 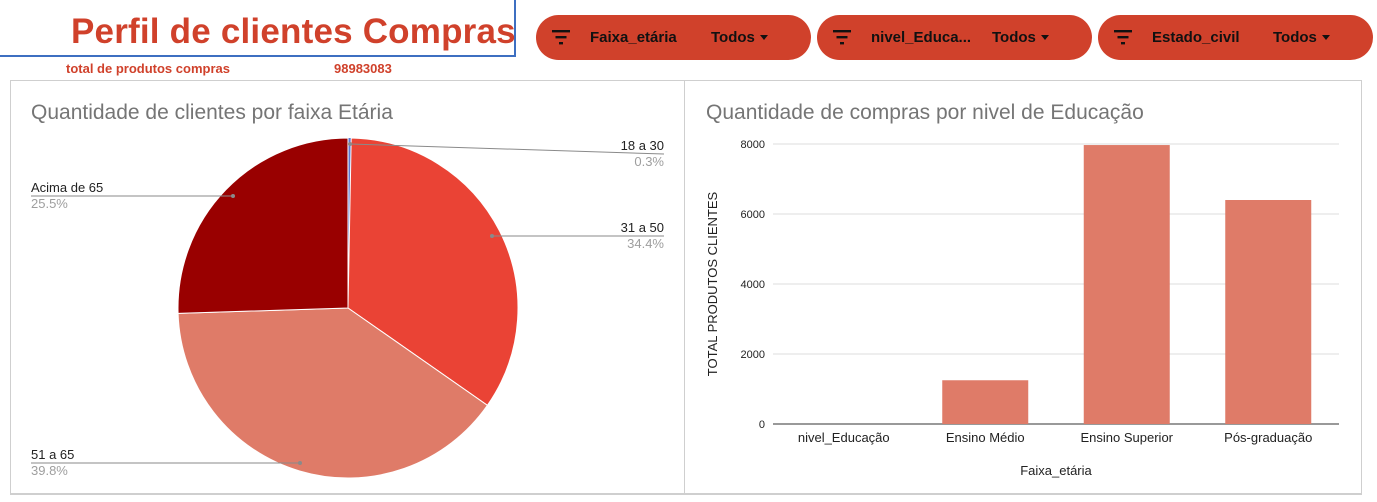 What do you see at coordinates (642, 227) in the screenshot?
I see `slice-label: 31 a 50` at bounding box center [642, 227].